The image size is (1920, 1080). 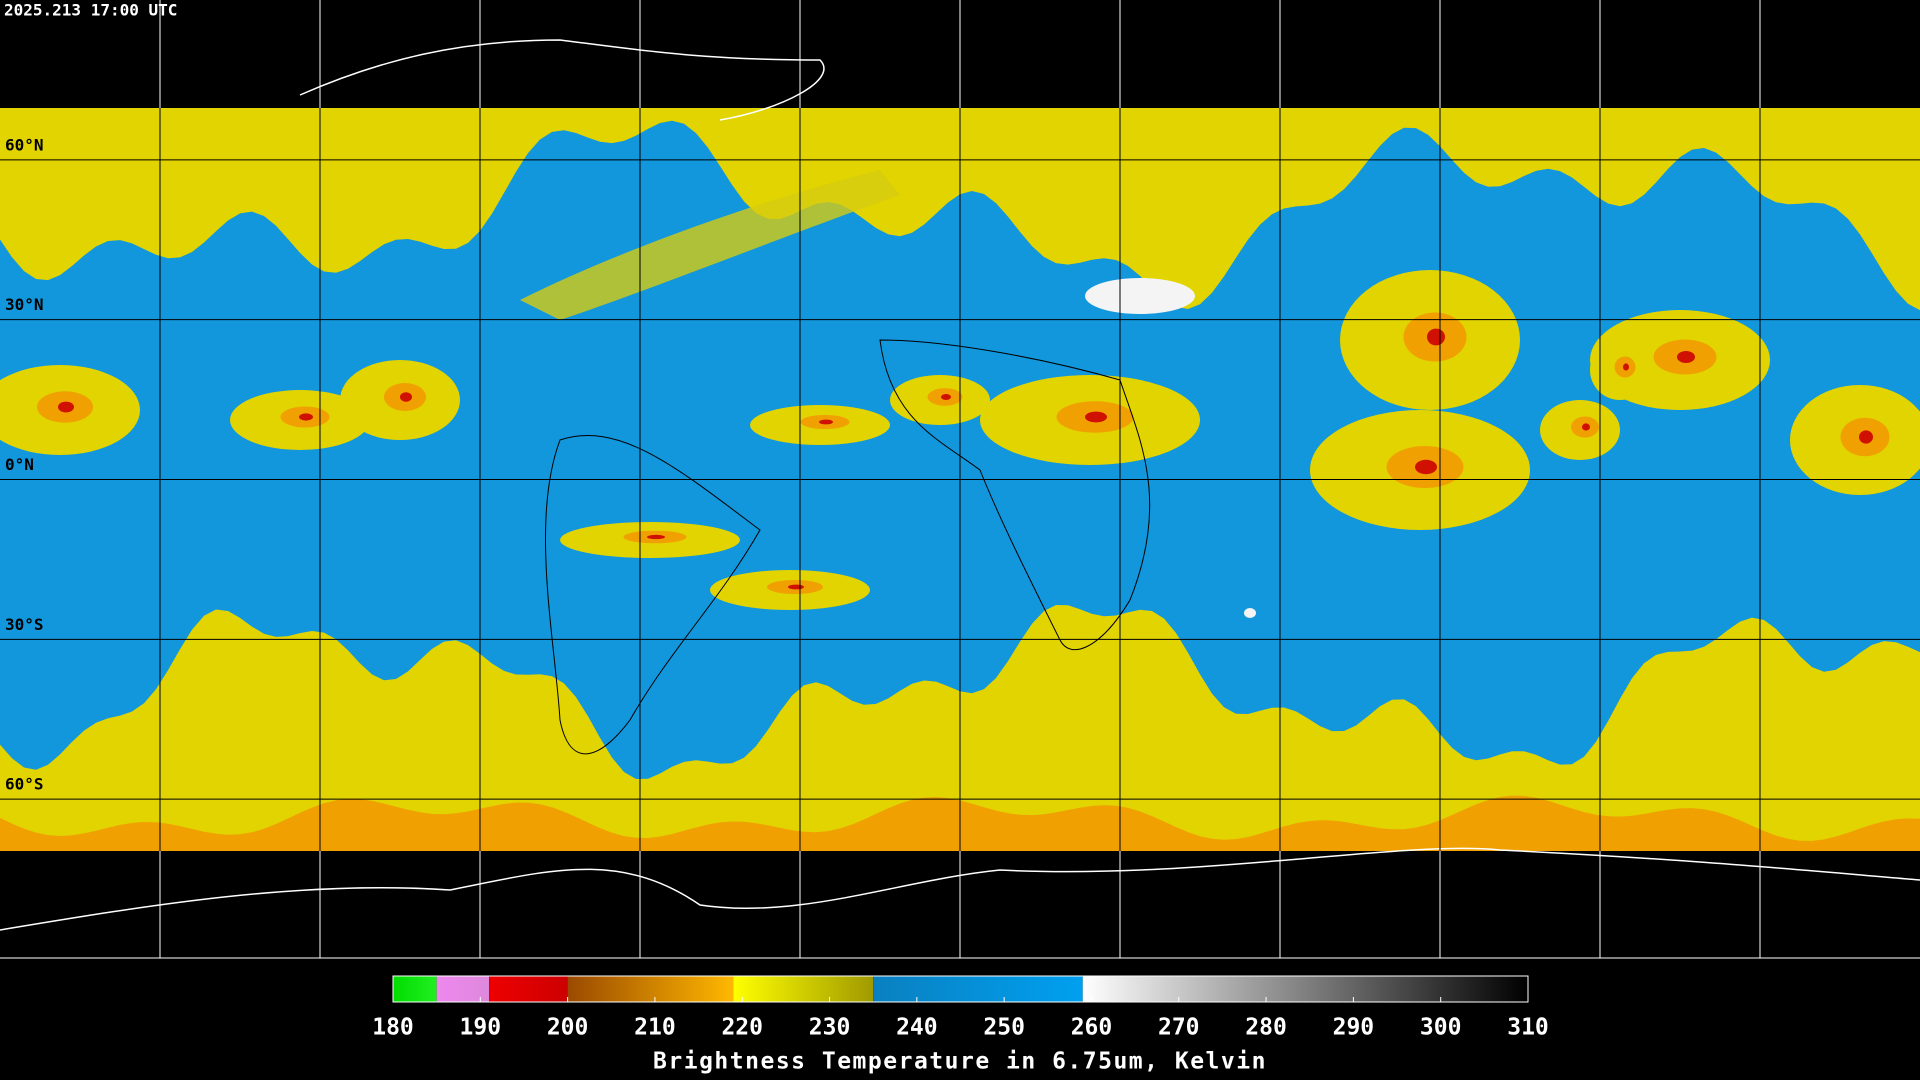 I want to click on colorbar-tick-label: 230, so click(x=830, y=1028).